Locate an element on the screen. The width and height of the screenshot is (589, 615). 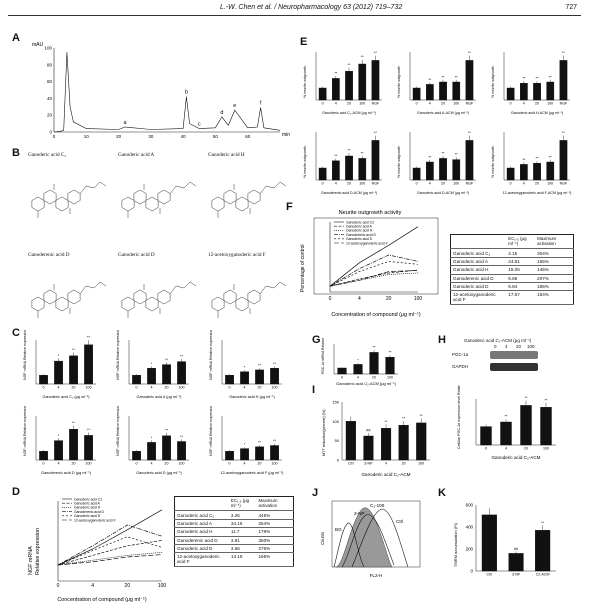
panel-a-peak-label: d is located at coordinates (221, 113).